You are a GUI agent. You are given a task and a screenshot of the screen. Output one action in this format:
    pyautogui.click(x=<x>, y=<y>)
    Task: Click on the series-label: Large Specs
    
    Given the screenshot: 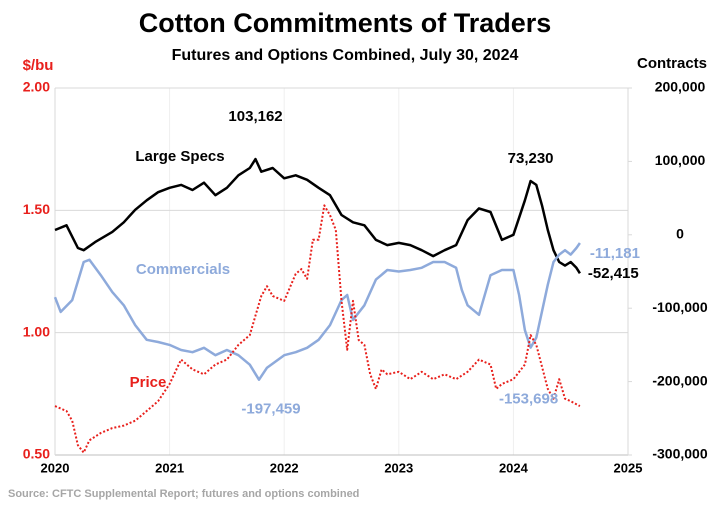 What is the action you would take?
    pyautogui.click(x=179, y=156)
    